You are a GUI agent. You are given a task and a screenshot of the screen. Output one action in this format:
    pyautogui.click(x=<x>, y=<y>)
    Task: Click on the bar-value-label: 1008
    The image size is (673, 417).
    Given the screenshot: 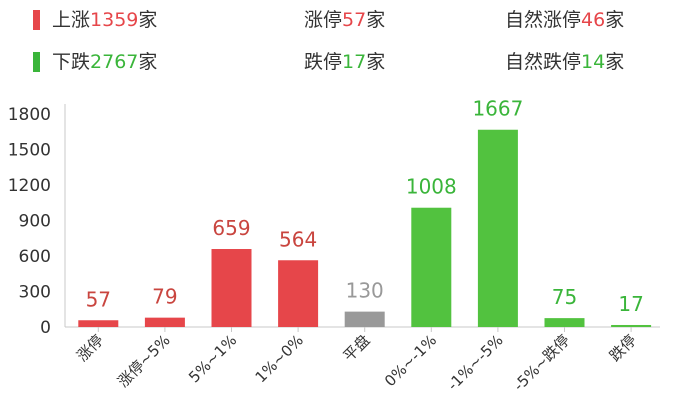 What is the action you would take?
    pyautogui.click(x=431, y=187)
    